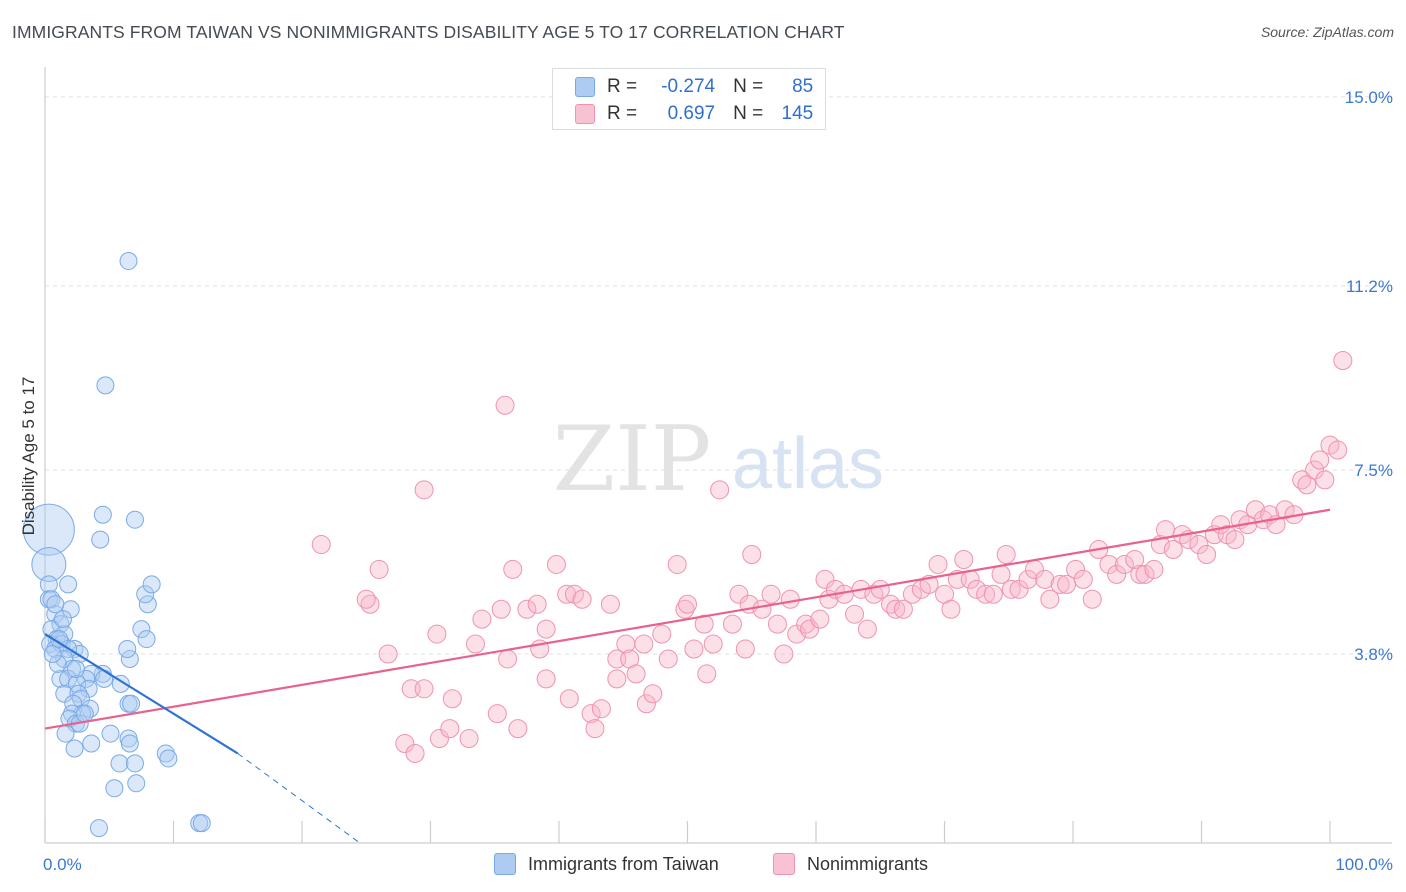  I want to click on legend-n-value-taiwan: 85, so click(803, 86).